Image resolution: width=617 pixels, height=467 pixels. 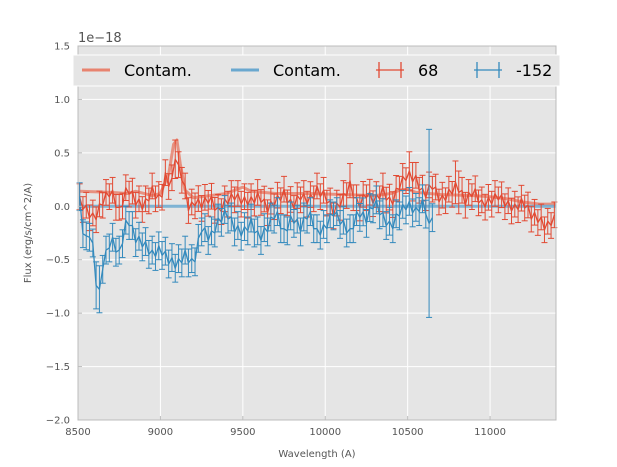 What do you see at coordinates (58, 260) in the screenshot?
I see `y-tick-label: −0.5` at bounding box center [58, 260].